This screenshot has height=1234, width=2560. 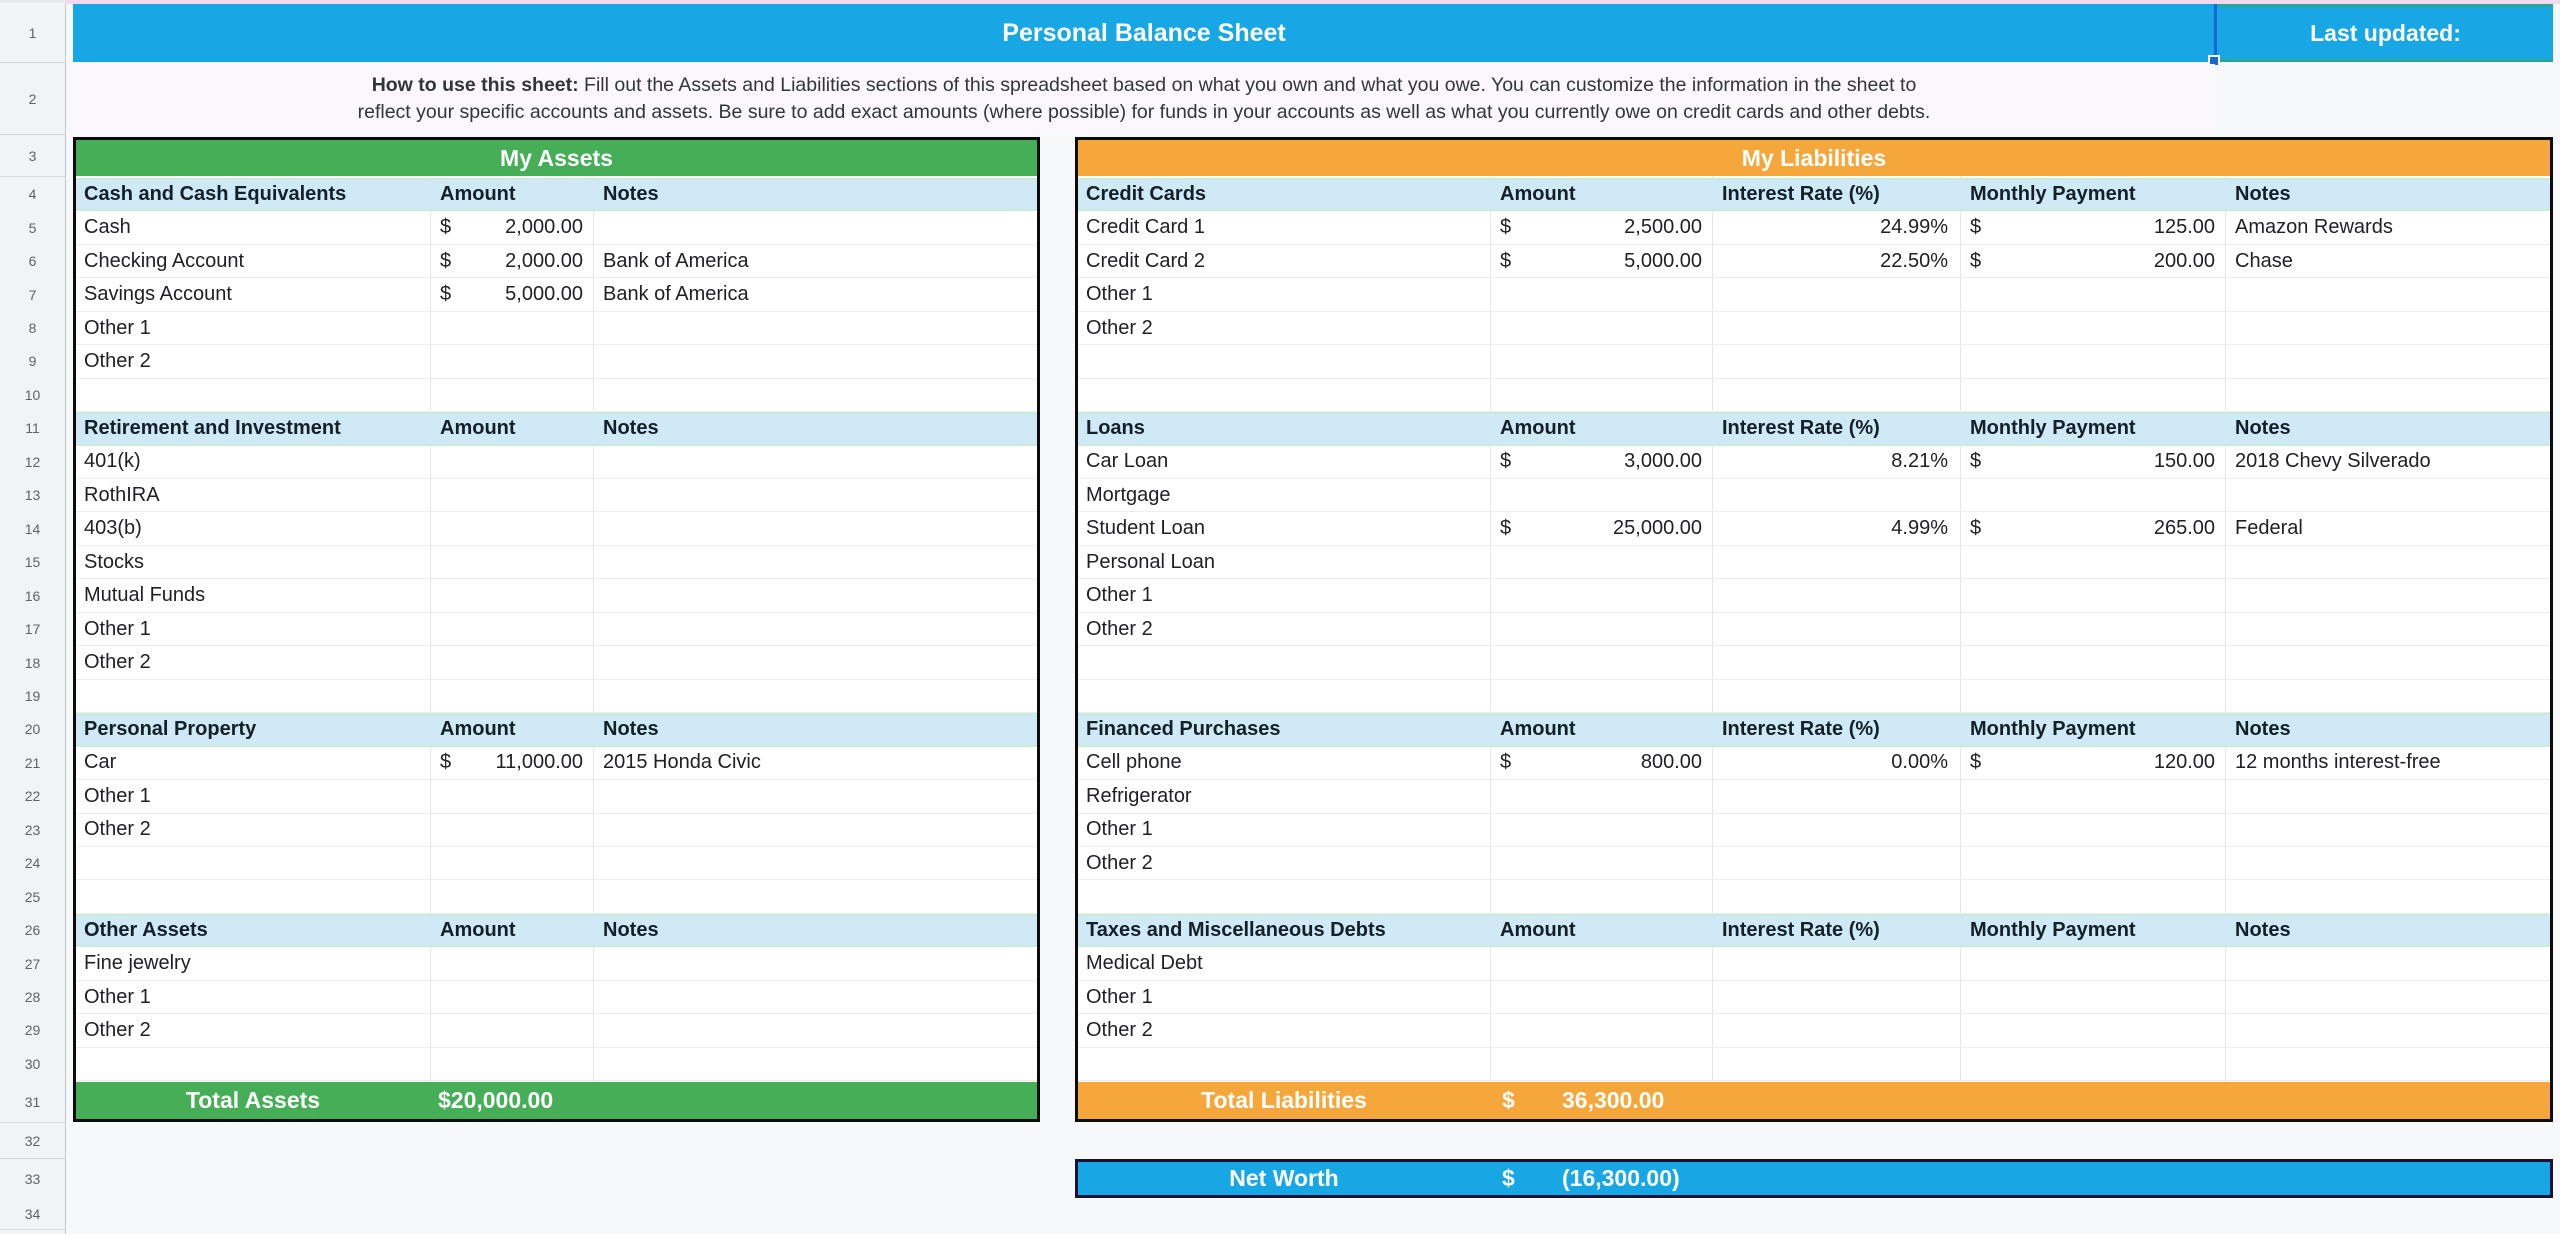 I want to click on row-header-13: 13, so click(x=32, y=496).